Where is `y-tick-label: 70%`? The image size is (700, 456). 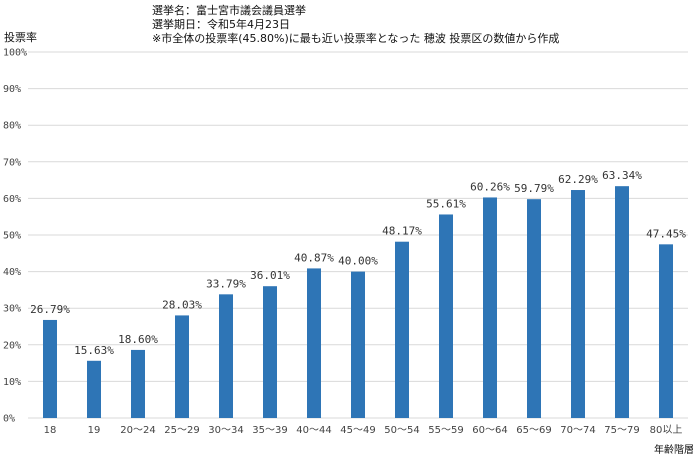 y-tick-label: 70% is located at coordinates (12, 162).